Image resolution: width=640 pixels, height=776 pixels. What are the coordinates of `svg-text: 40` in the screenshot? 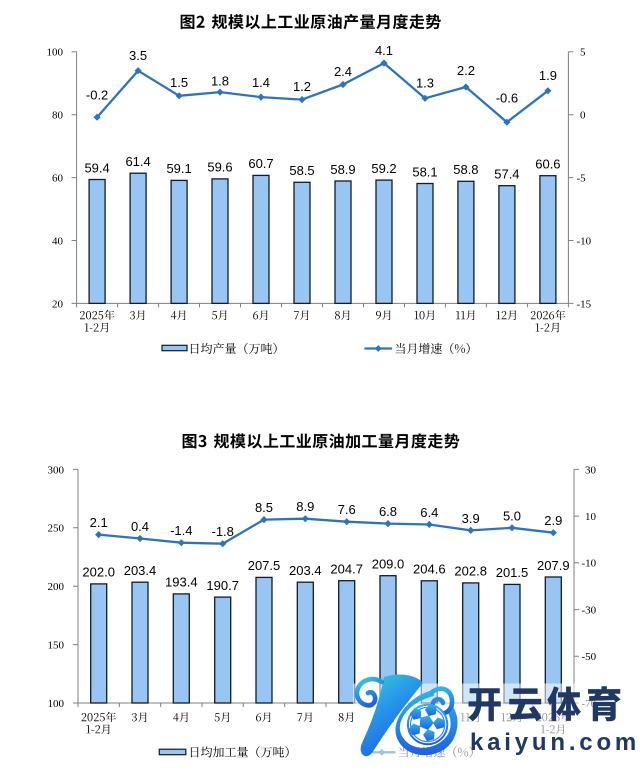 It's located at (58, 241).